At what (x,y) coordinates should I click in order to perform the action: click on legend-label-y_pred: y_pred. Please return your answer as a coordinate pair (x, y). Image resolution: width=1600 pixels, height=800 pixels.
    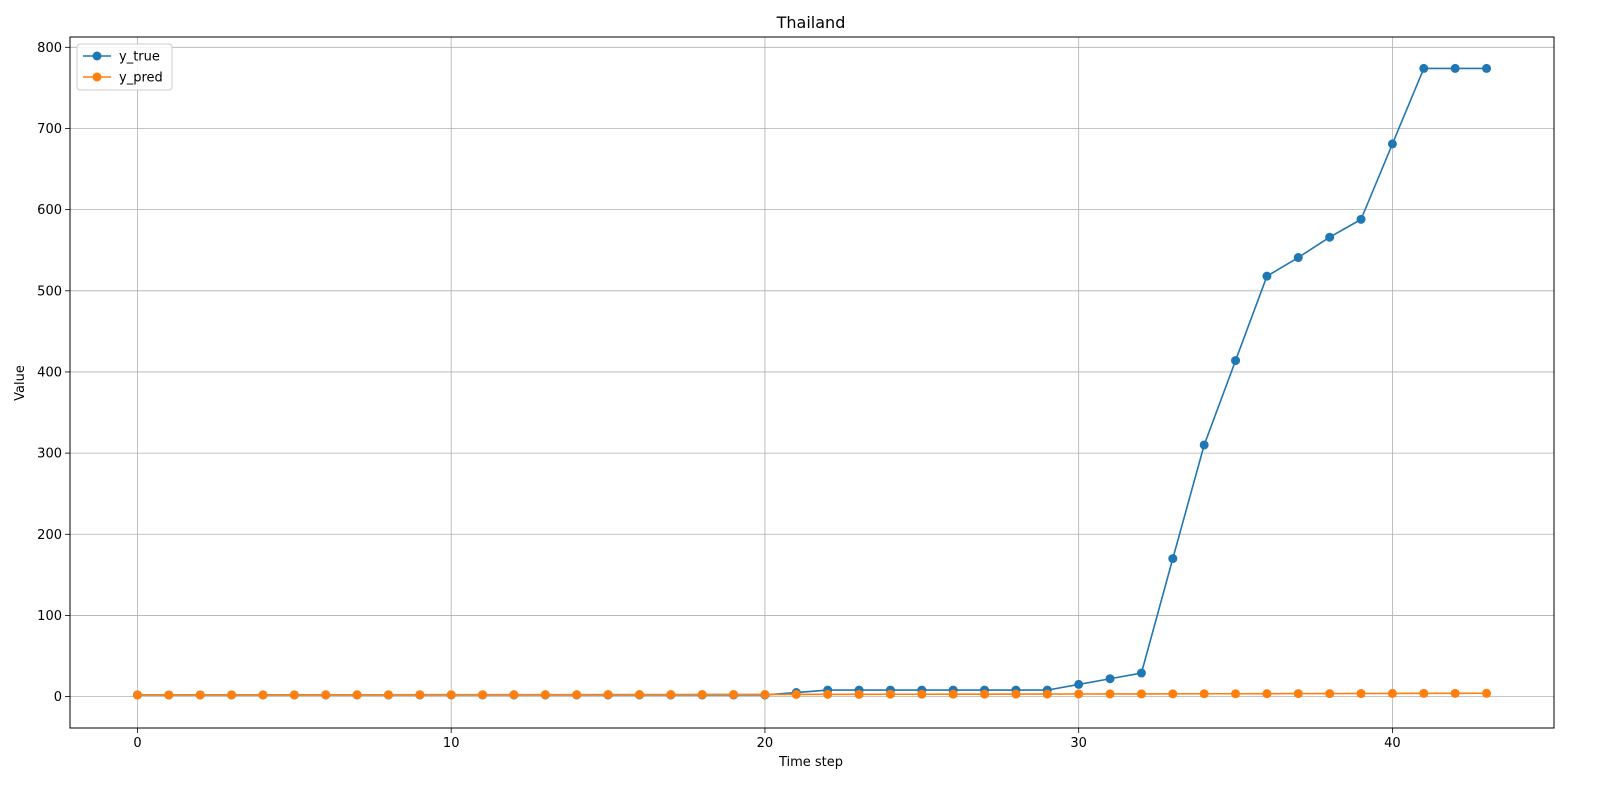
    Looking at the image, I should click on (141, 78).